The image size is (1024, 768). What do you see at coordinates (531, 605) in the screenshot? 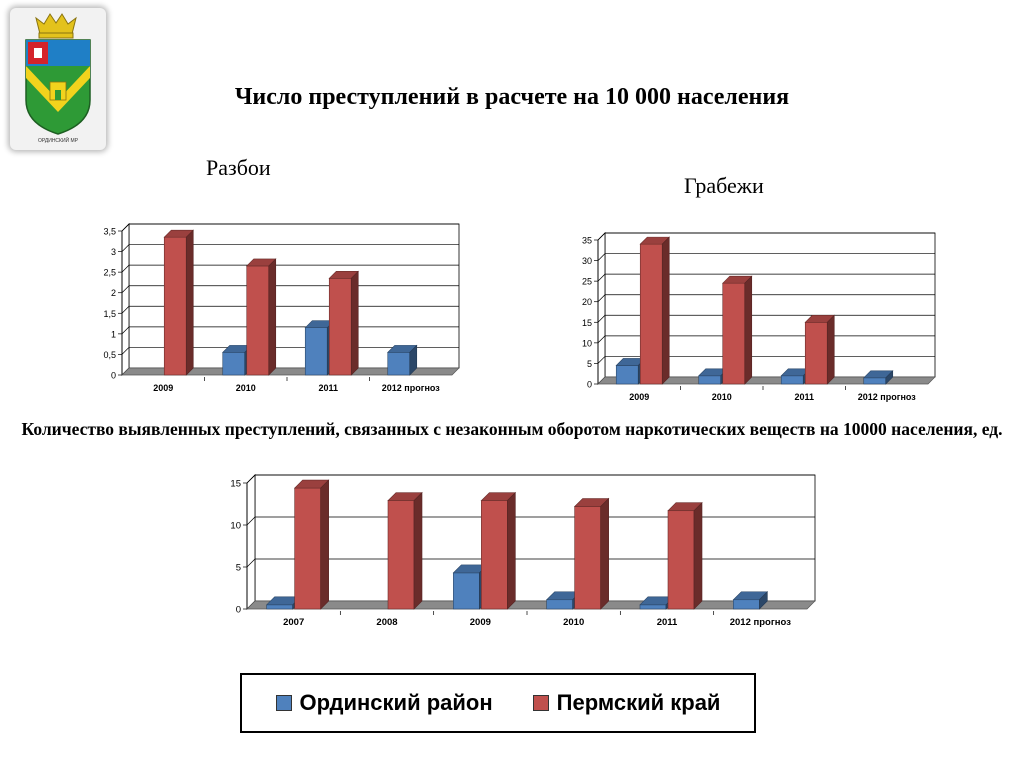
I see `plot-floor` at bounding box center [531, 605].